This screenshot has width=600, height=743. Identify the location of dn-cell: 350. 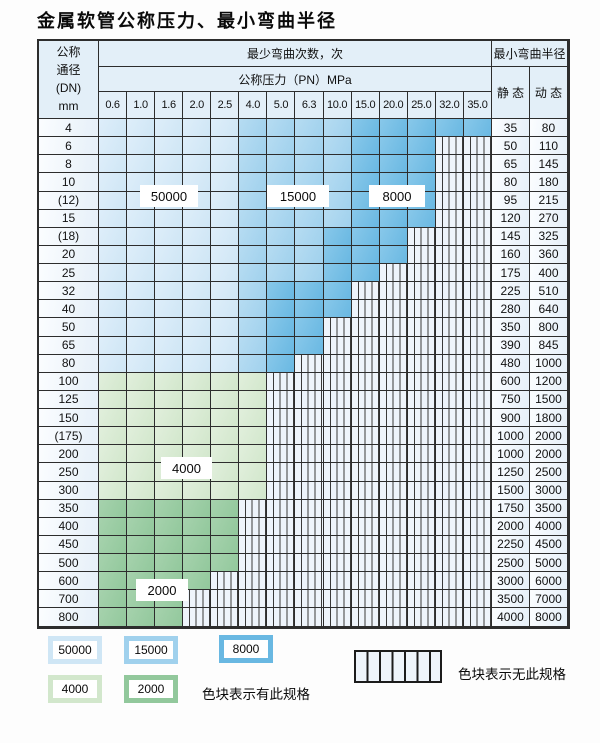
(69, 508).